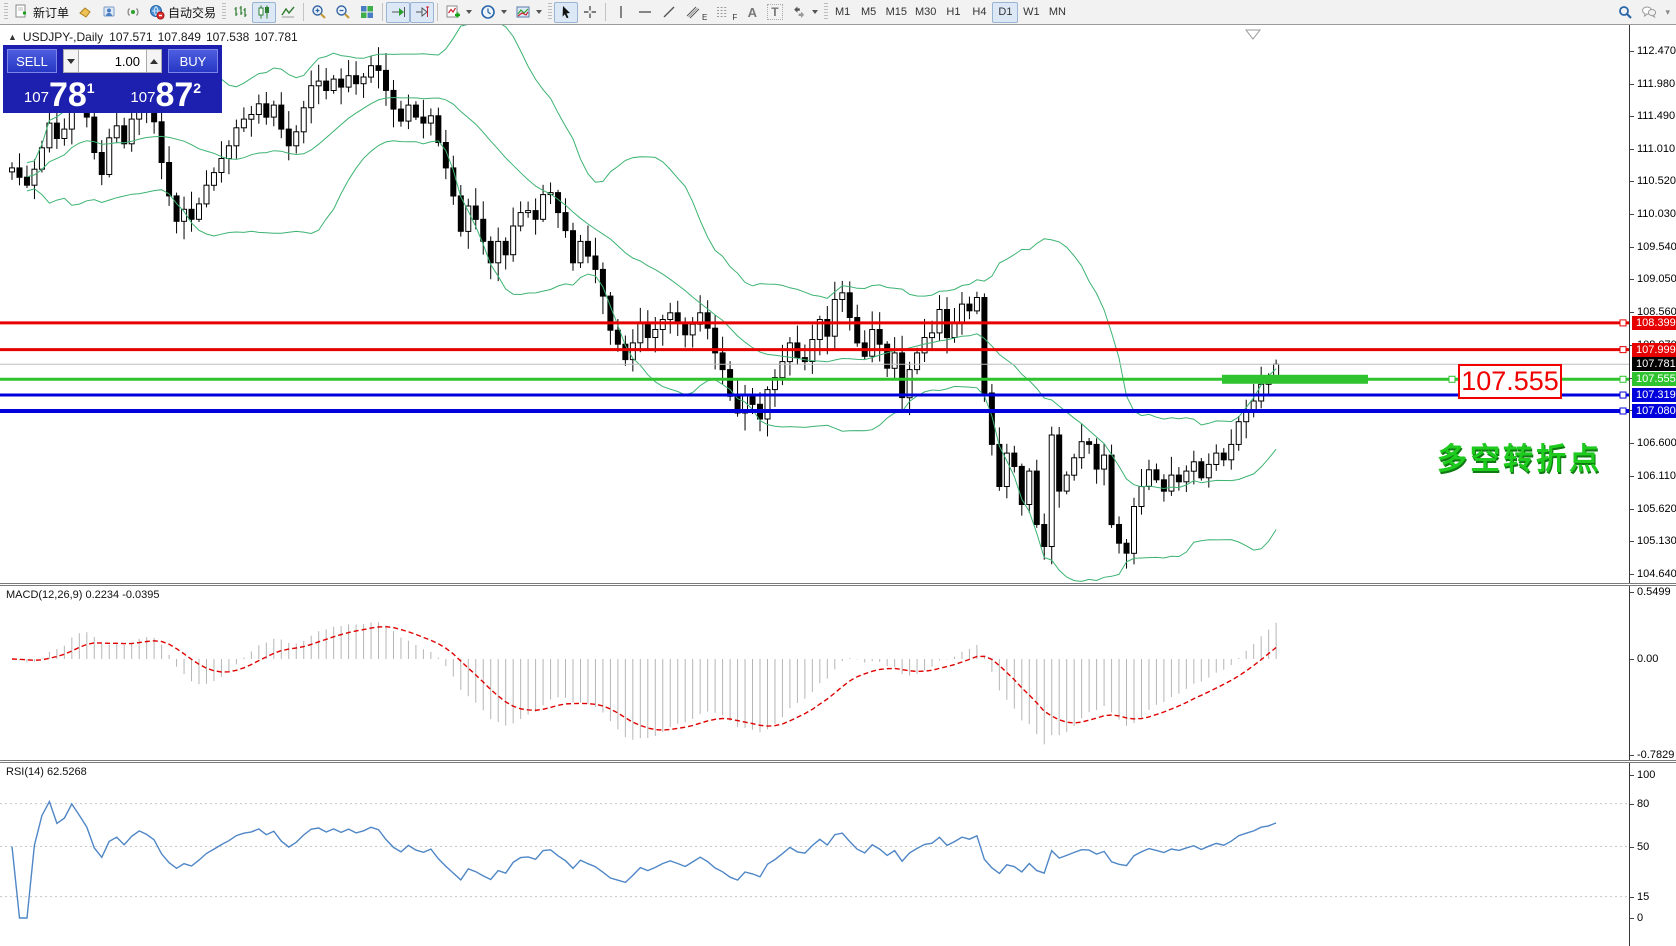  I want to click on signals-button, so click(133, 12).